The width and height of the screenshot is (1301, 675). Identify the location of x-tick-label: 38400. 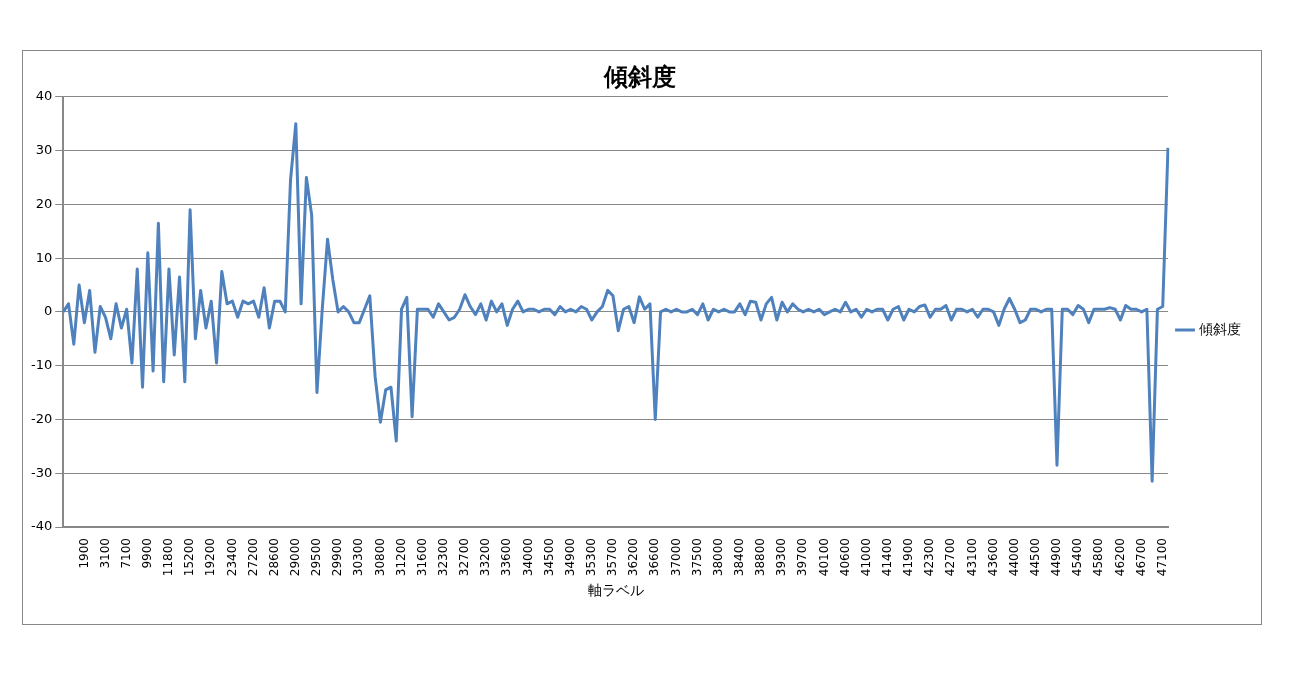
(738, 557).